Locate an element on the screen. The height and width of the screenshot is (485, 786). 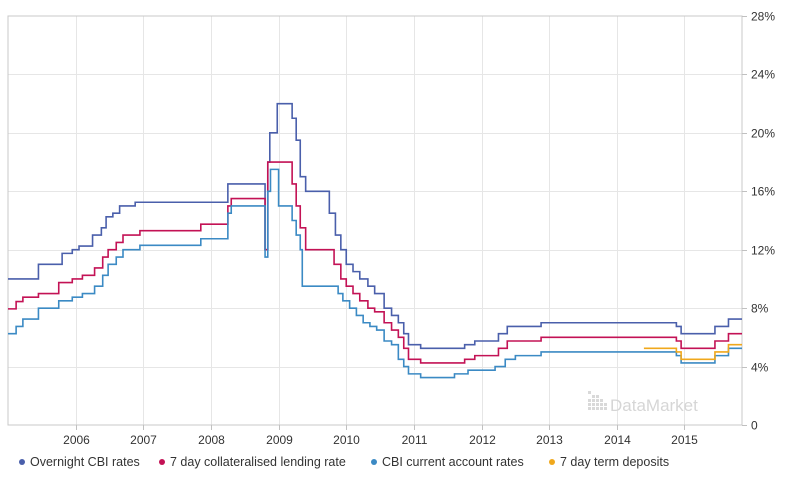
x-tick-label: 2008 is located at coordinates (211, 440).